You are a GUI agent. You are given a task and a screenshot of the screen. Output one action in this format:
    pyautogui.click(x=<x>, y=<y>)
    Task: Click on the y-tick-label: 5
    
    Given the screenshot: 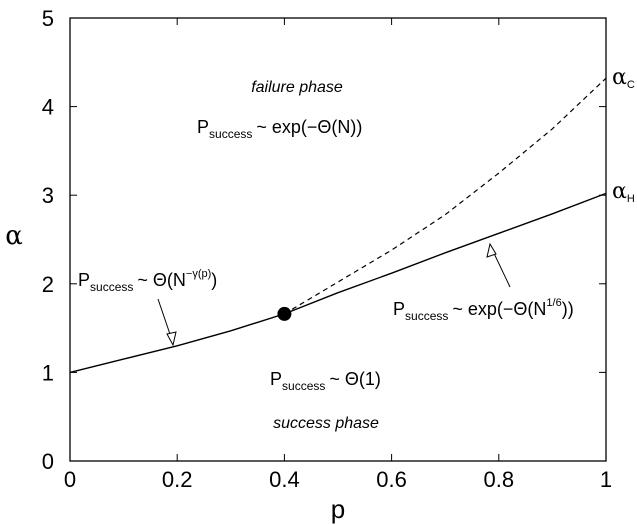 What is the action you would take?
    pyautogui.click(x=48, y=18)
    